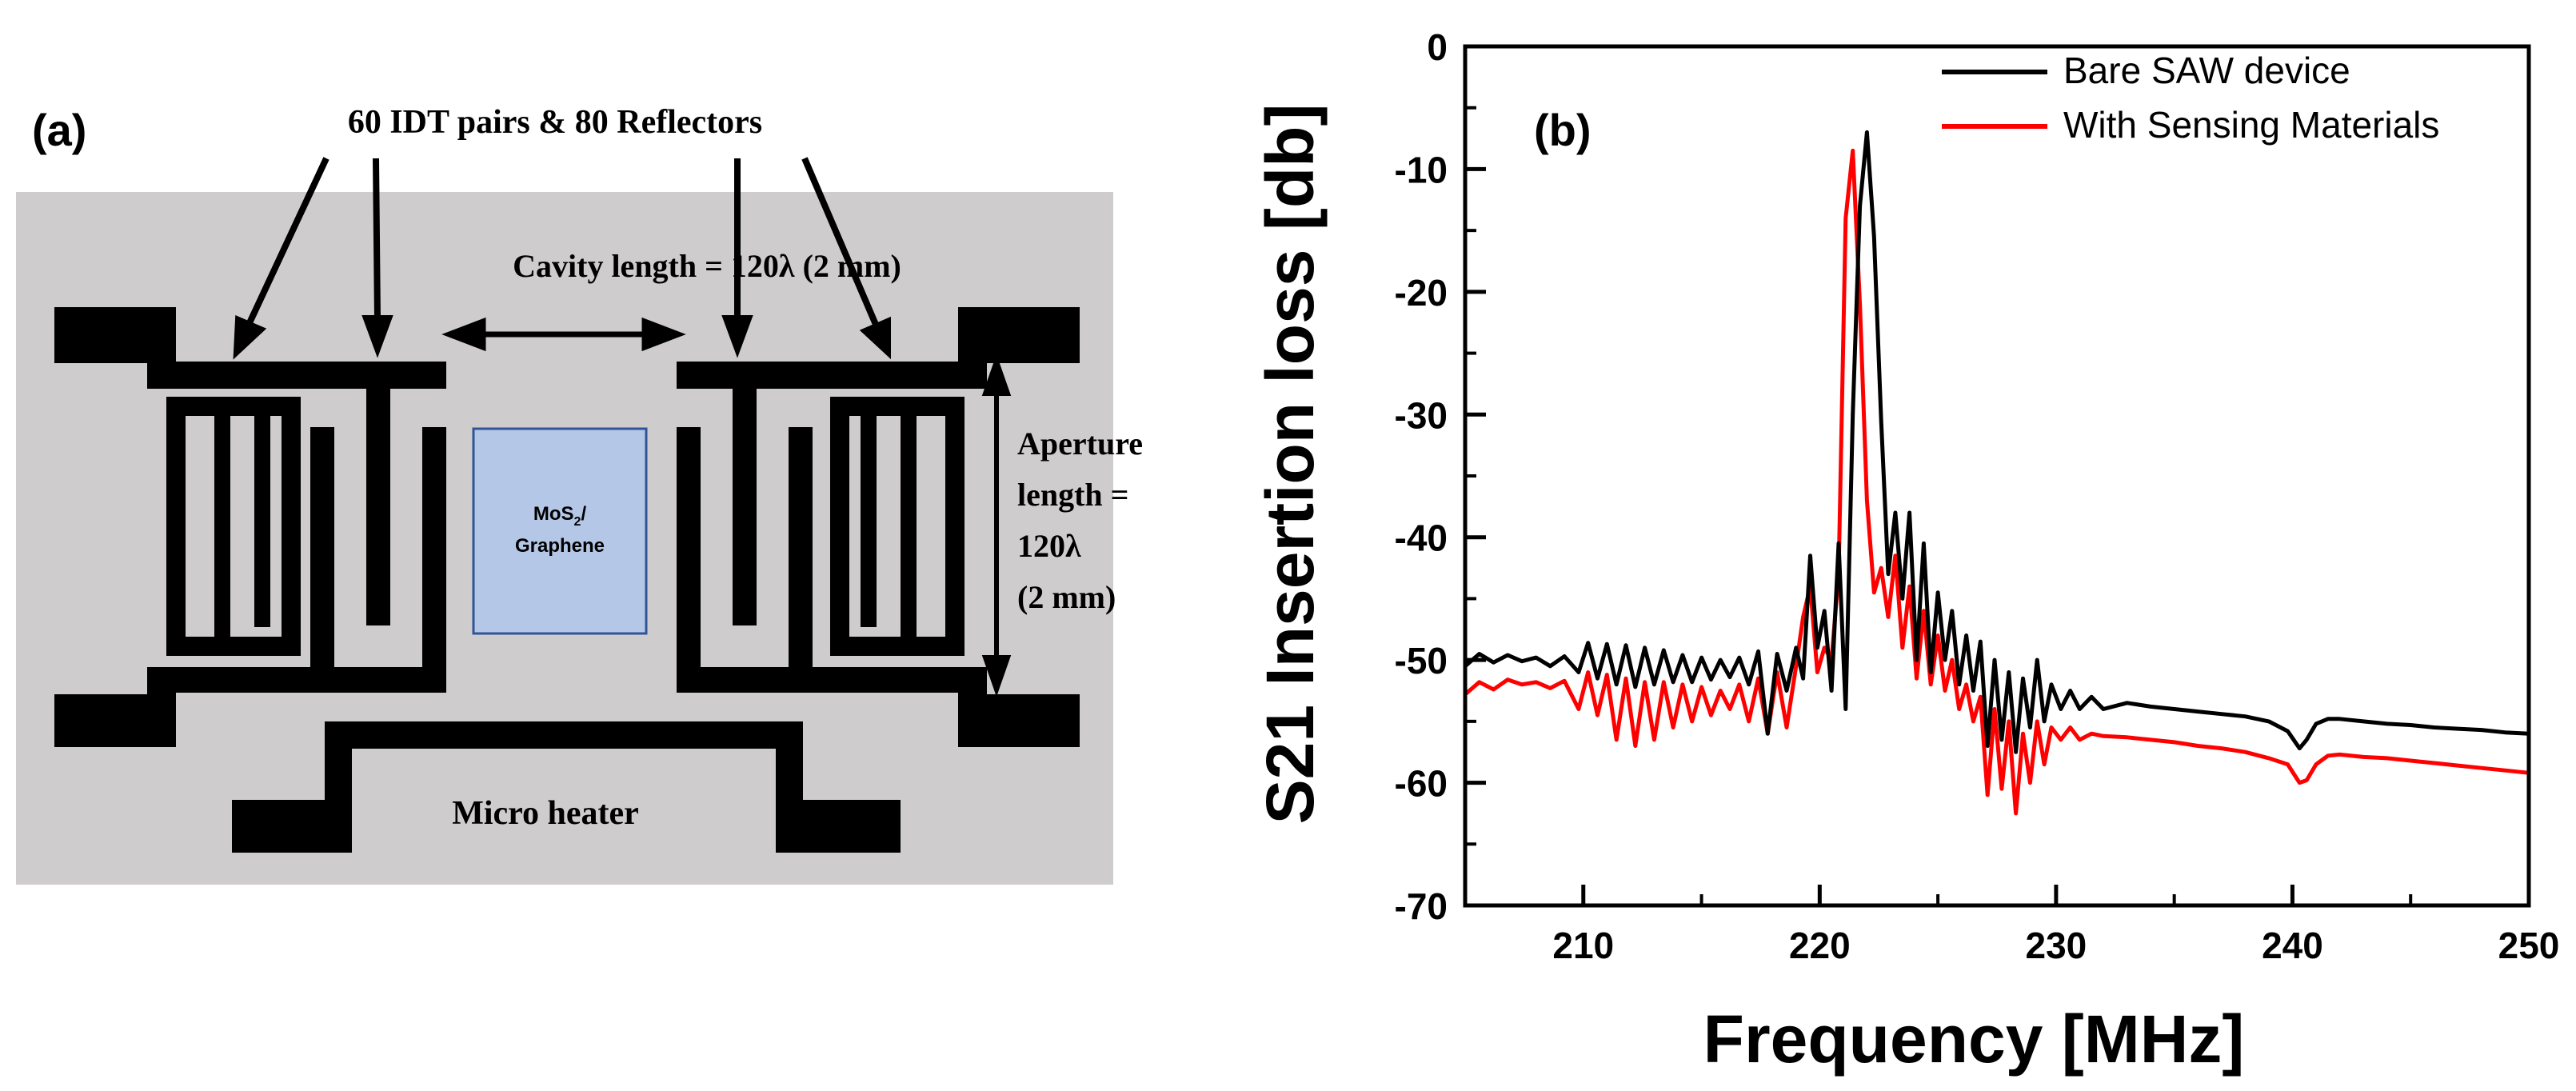  Describe the element at coordinates (560, 531) in the screenshot. I see `sensing-material-box` at that location.